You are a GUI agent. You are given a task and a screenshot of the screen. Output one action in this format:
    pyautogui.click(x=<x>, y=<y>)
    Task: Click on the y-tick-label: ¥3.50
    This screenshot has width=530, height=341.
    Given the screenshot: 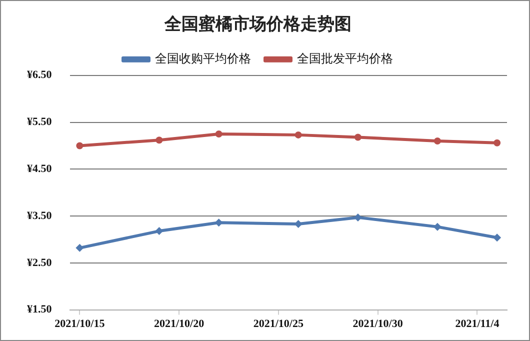 What is the action you would take?
    pyautogui.click(x=39, y=216)
    